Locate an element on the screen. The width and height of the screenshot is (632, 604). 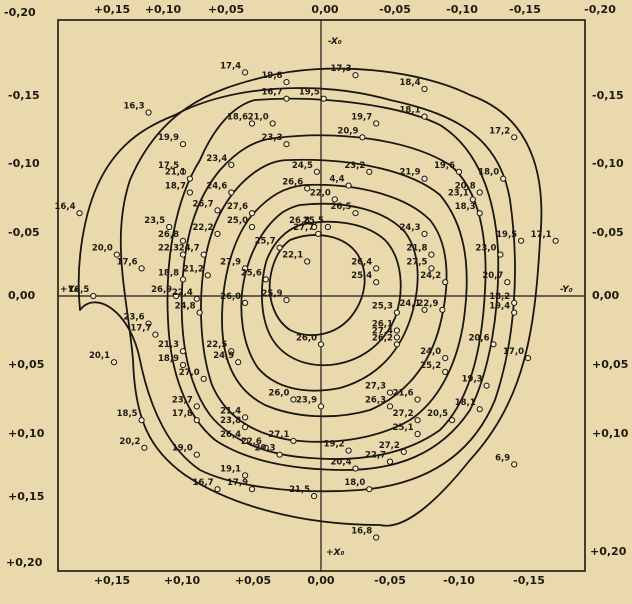
orbit-point-label: 20,1 is located at coordinates (99, 356).